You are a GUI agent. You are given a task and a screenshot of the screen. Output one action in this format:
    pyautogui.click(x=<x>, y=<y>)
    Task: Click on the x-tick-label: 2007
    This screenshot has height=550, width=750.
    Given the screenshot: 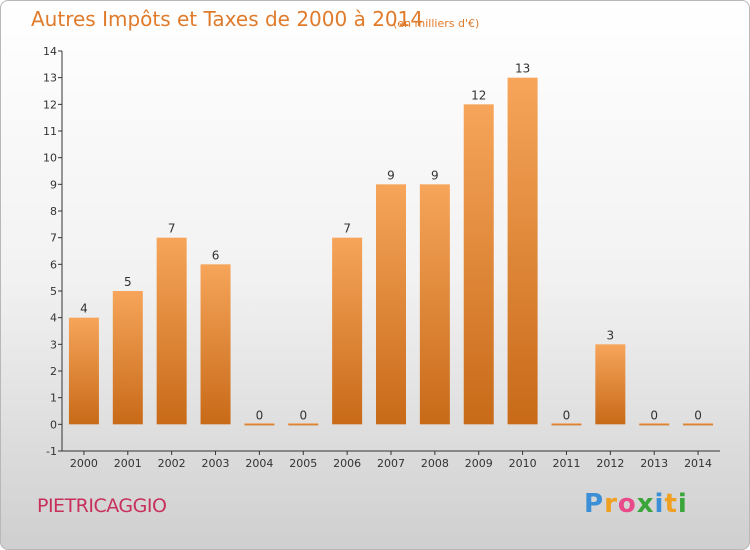 What is the action you would take?
    pyautogui.click(x=391, y=463)
    